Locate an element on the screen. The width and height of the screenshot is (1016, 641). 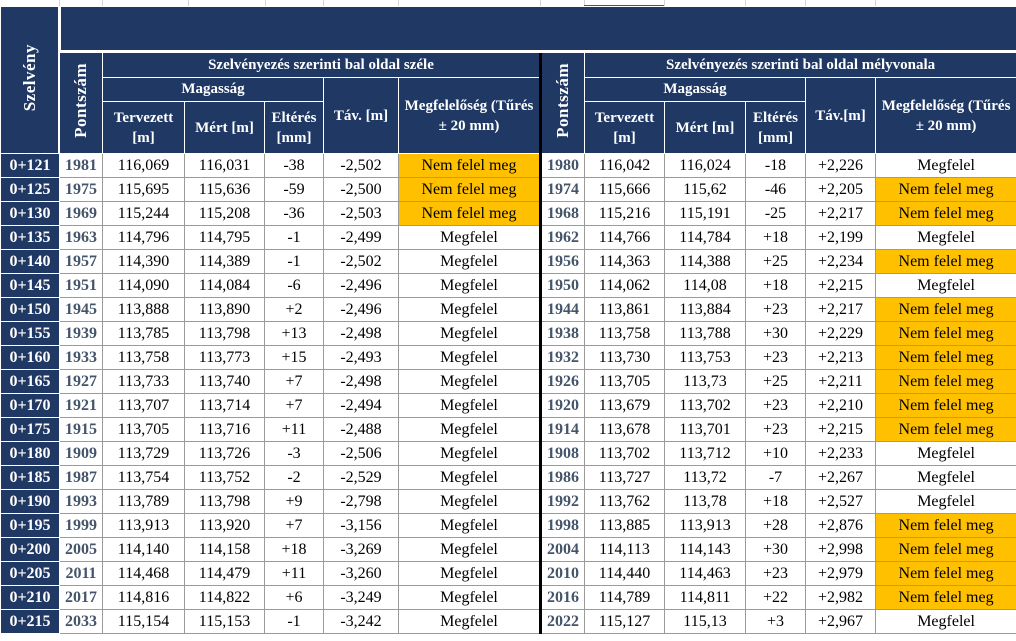
tervezett-right-cell: 114,440 is located at coordinates (624, 573).